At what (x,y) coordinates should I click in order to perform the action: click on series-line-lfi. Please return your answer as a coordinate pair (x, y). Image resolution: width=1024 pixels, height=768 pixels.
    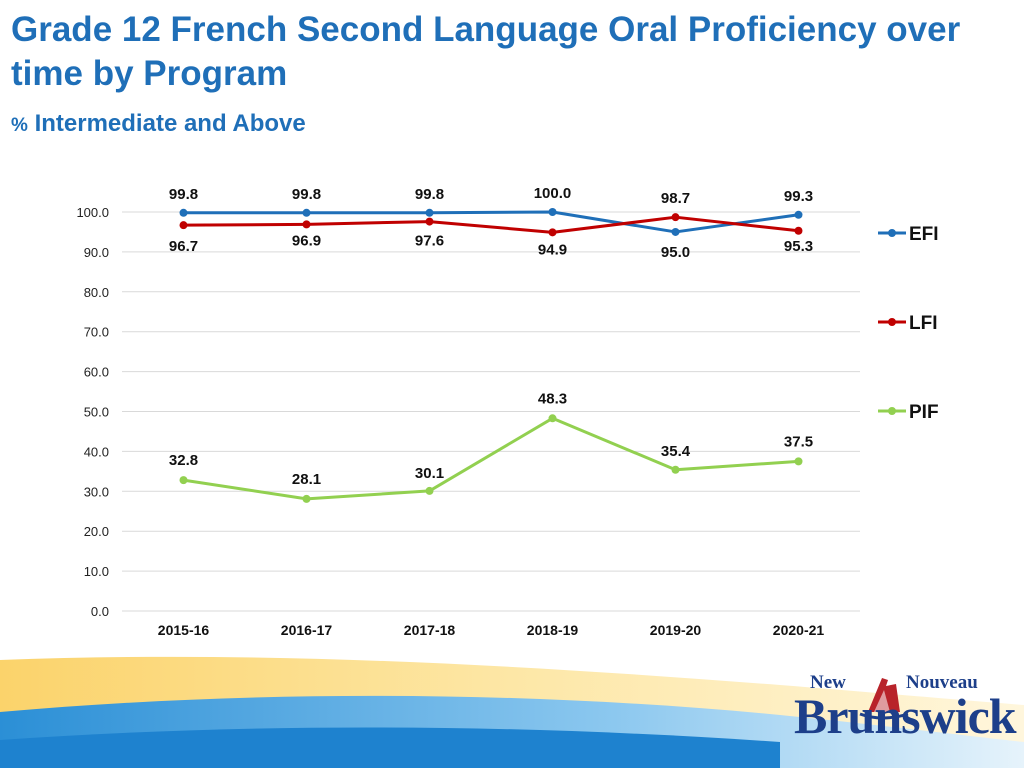
    Looking at the image, I should click on (491, 224).